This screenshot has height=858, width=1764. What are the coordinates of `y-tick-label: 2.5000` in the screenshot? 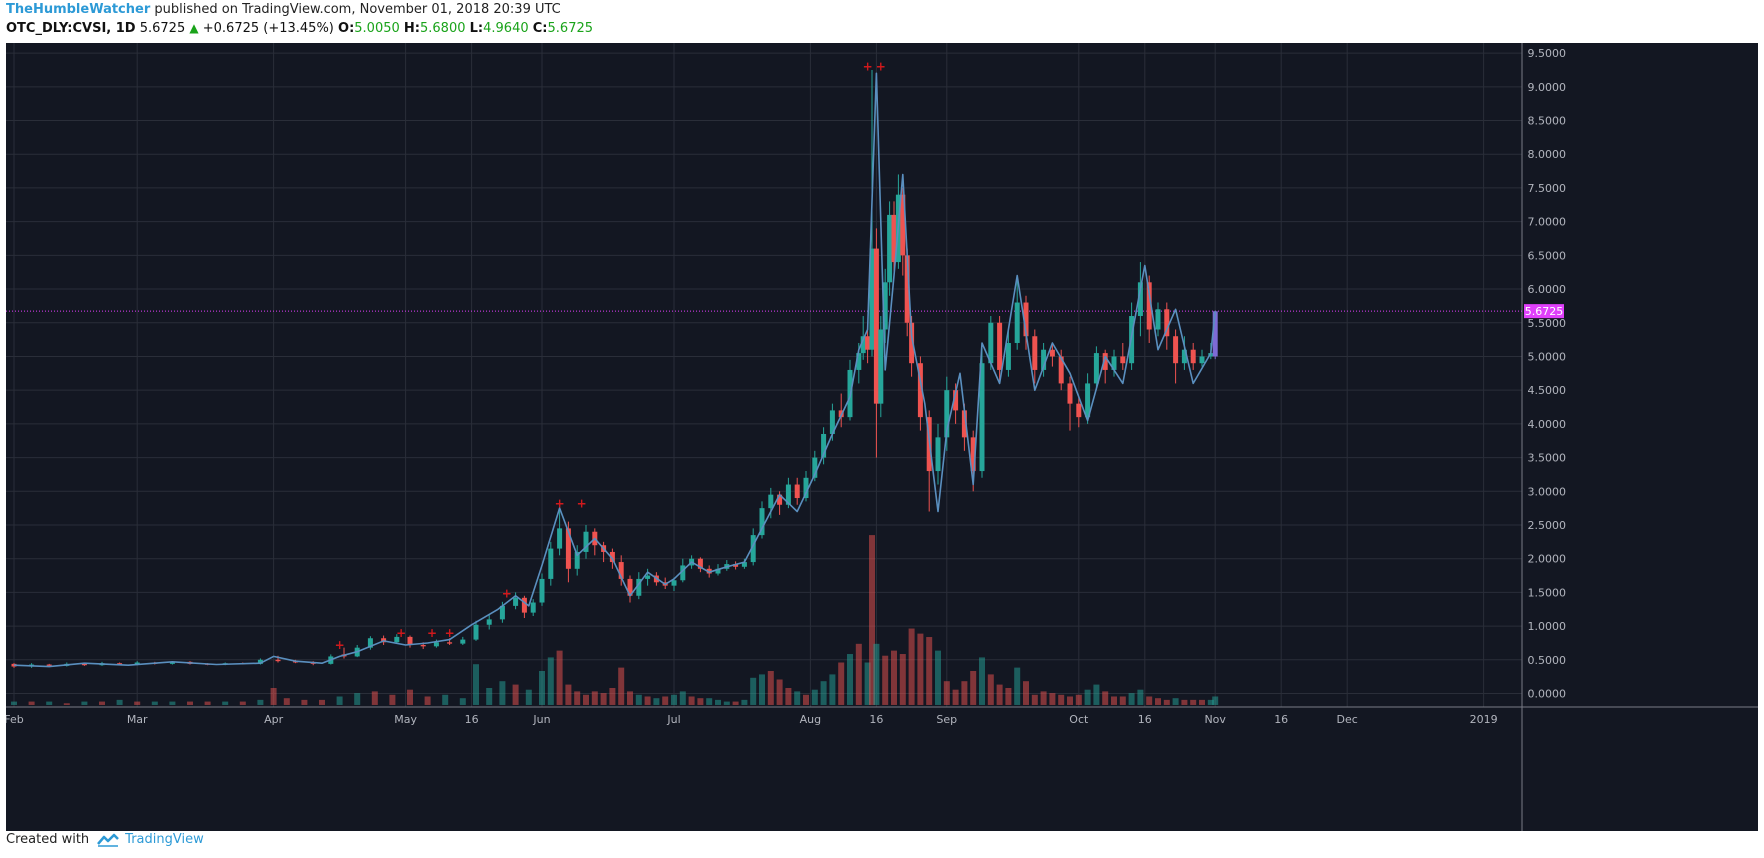 It's located at (1547, 525).